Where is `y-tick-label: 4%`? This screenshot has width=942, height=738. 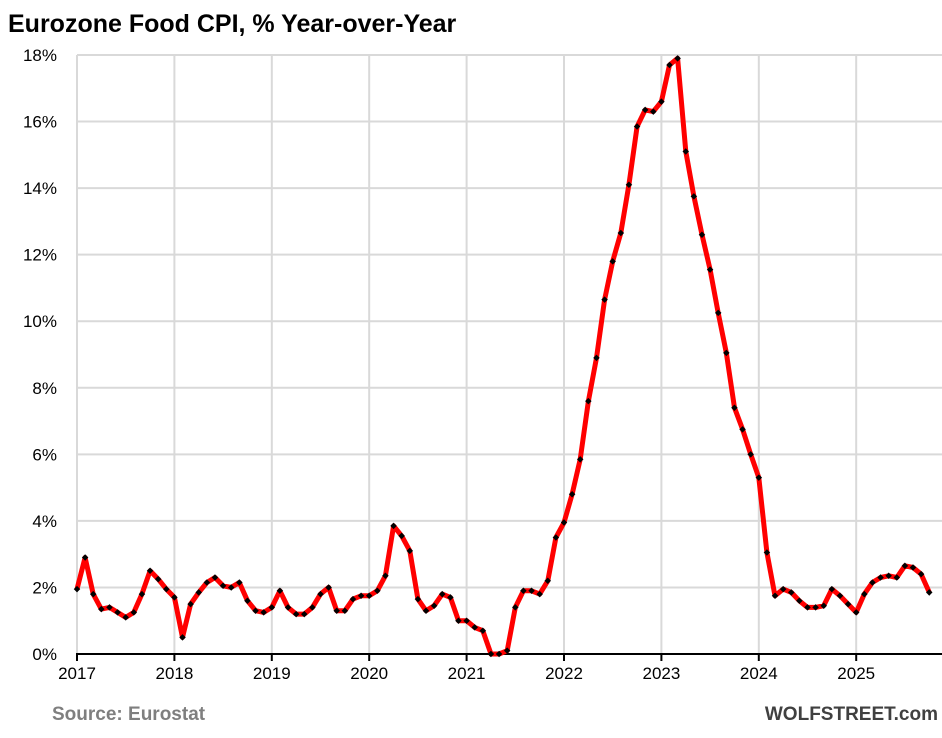
y-tick-label: 4% is located at coordinates (44, 521).